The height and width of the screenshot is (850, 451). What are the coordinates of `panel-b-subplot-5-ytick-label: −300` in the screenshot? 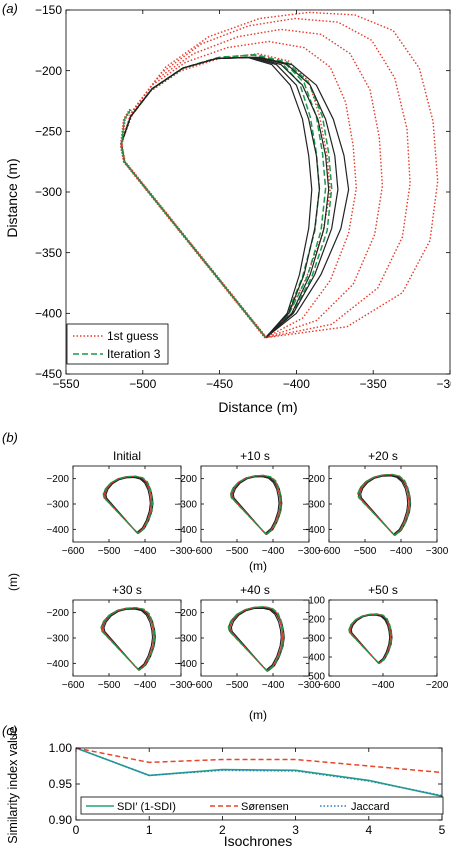 It's located at (185, 639).